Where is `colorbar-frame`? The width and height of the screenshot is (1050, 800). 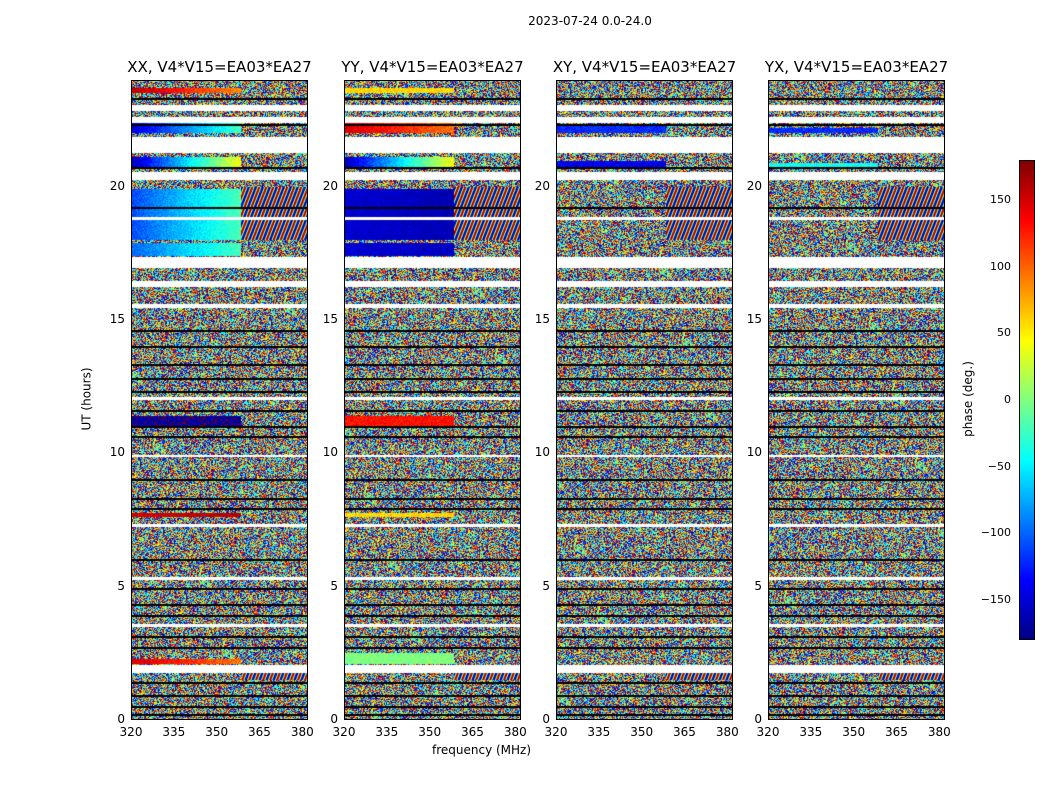 colorbar-frame is located at coordinates (1027, 400).